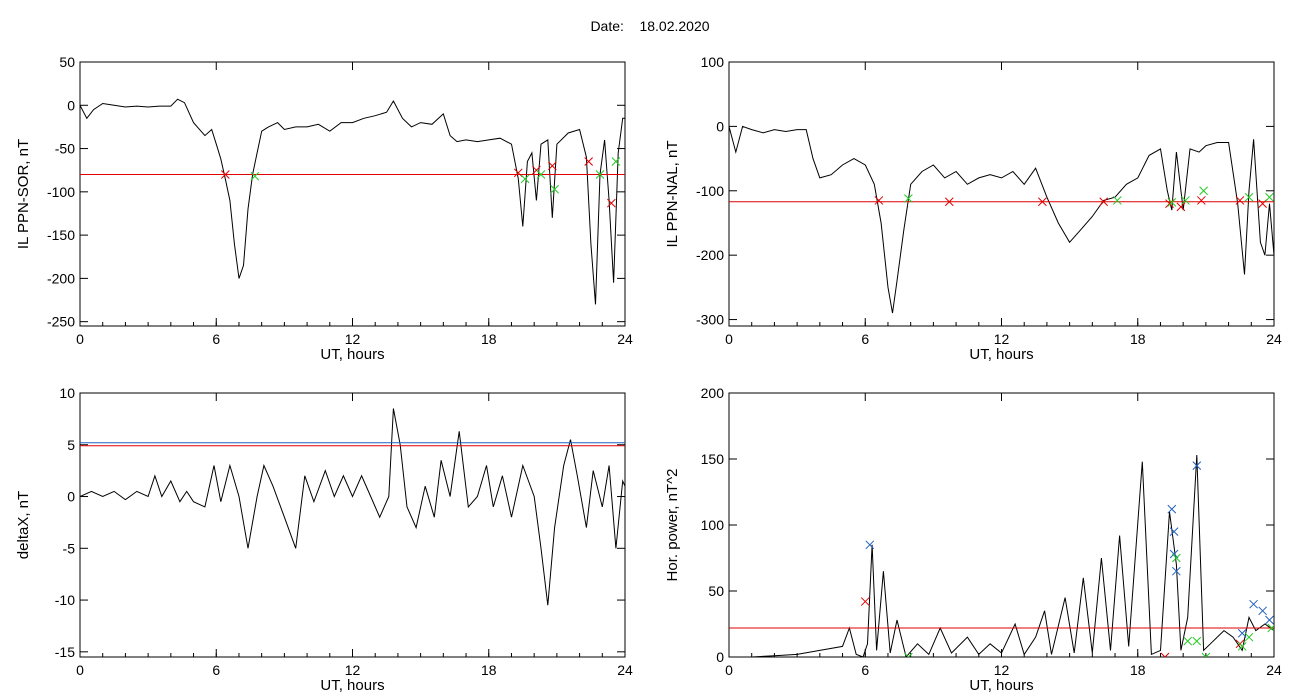 This screenshot has width=1300, height=700. What do you see at coordinates (672, 525) in the screenshot?
I see `y-axis-label: Hor. power, nT^2` at bounding box center [672, 525].